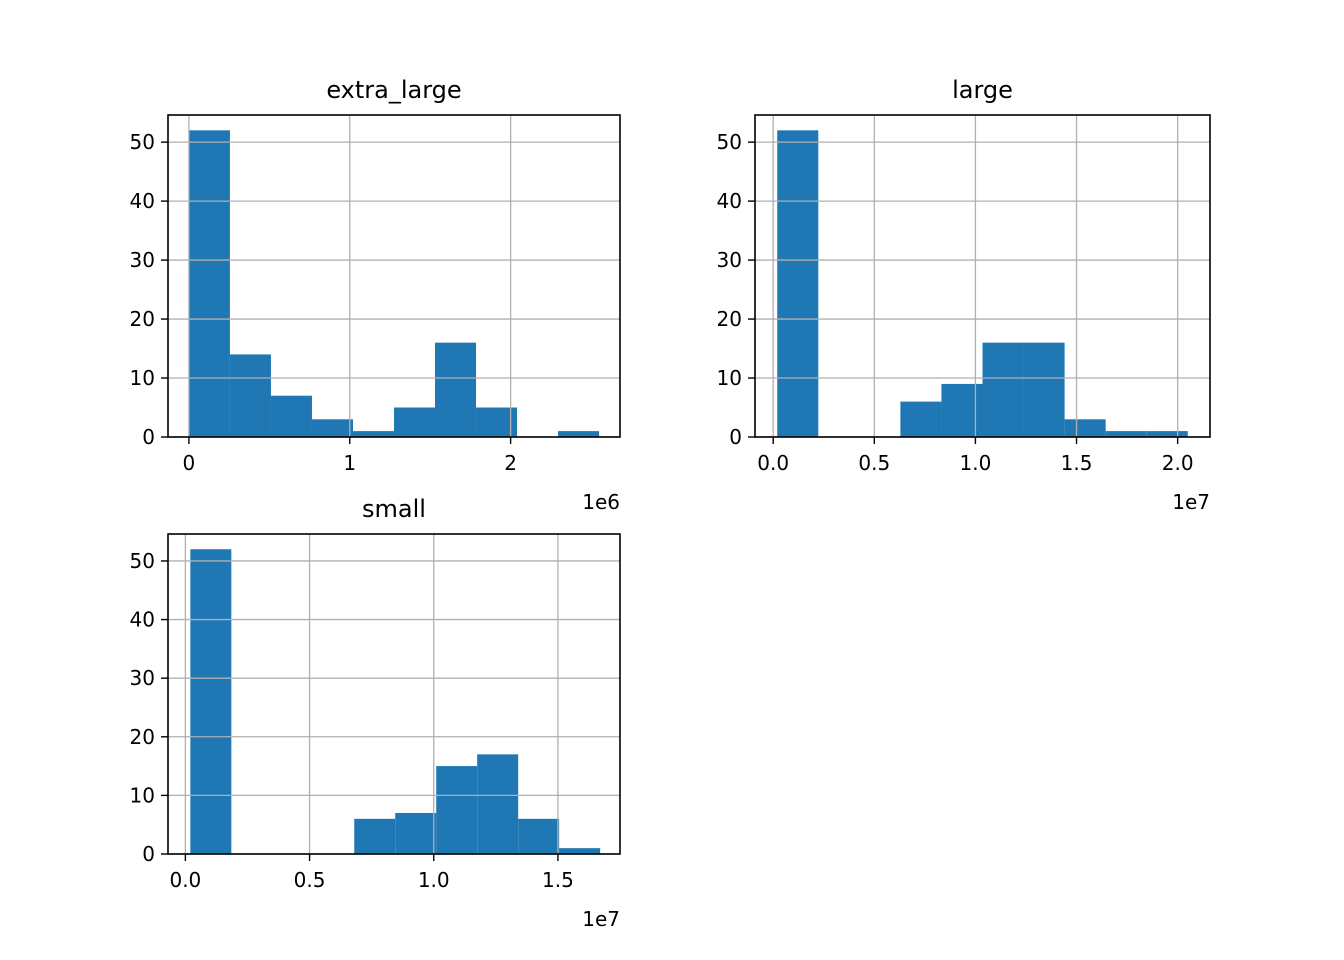 The height and width of the screenshot is (960, 1344). What do you see at coordinates (601, 502) in the screenshot?
I see `x-offset-label: 1e6` at bounding box center [601, 502].